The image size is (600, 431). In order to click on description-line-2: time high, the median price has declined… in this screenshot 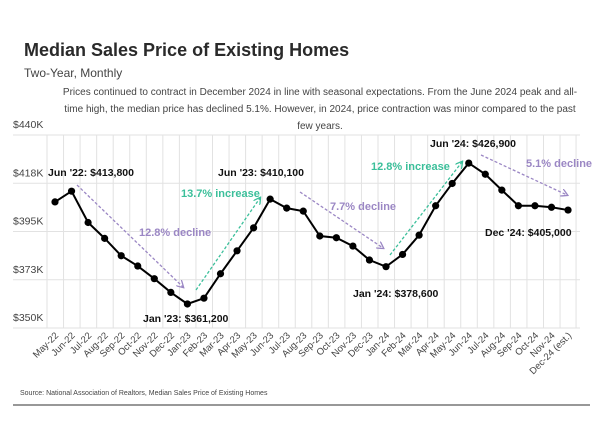, I will do `click(320, 109)`.